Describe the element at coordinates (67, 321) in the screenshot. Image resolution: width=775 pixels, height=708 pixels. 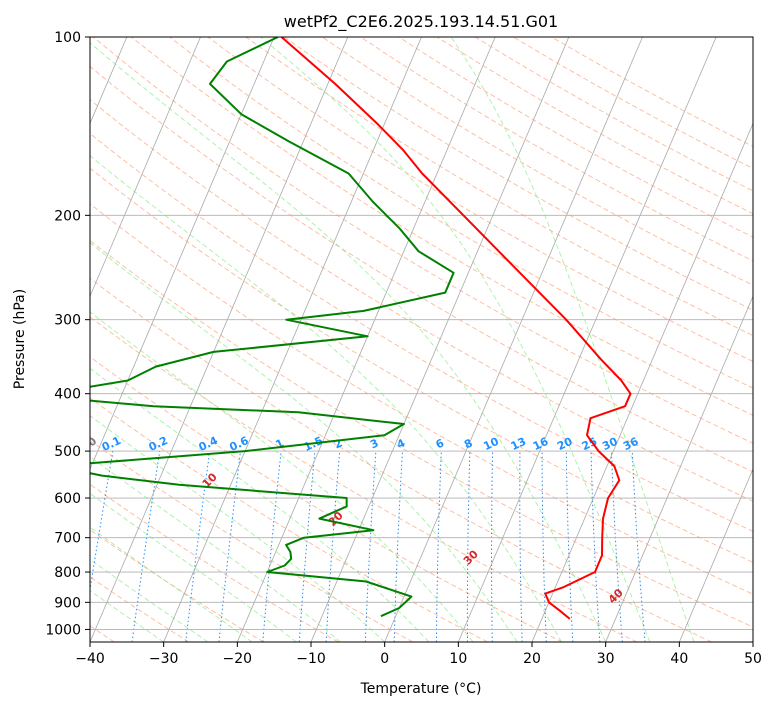
I see `y-tick-label: 300` at that location.